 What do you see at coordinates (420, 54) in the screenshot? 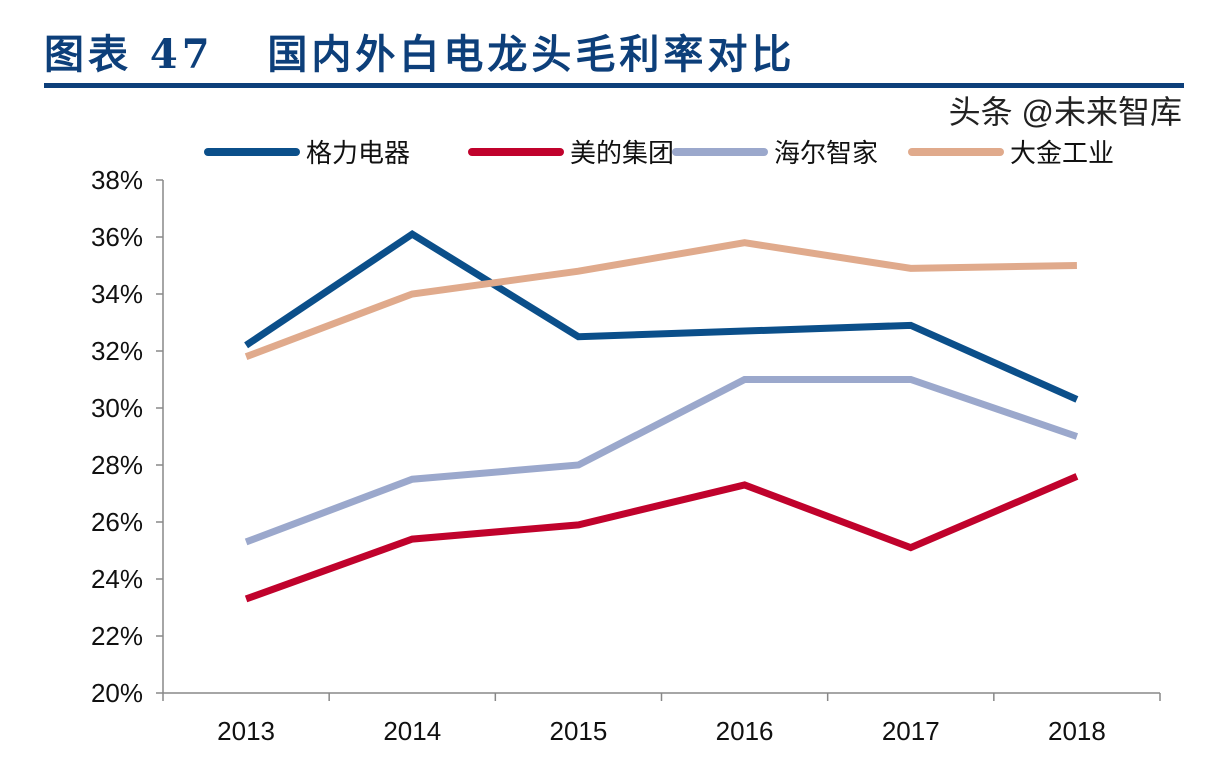
I see `figure-title: 图表 47 国内外白电龙头毛利率对比` at bounding box center [420, 54].